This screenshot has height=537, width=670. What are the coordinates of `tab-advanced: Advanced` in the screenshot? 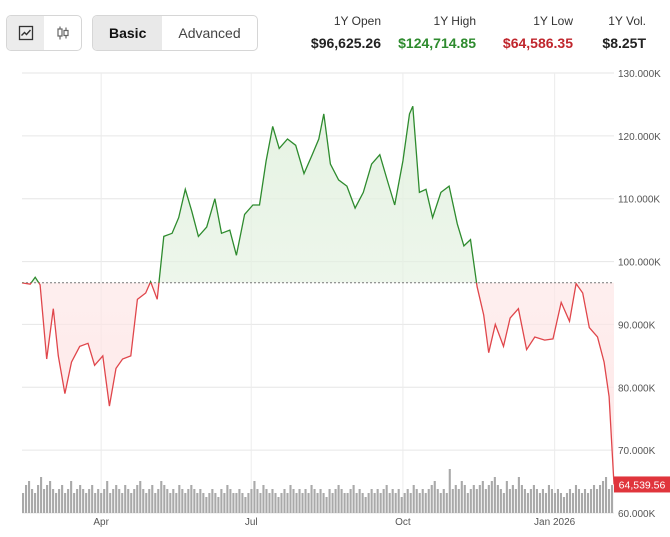 It's located at (209, 33).